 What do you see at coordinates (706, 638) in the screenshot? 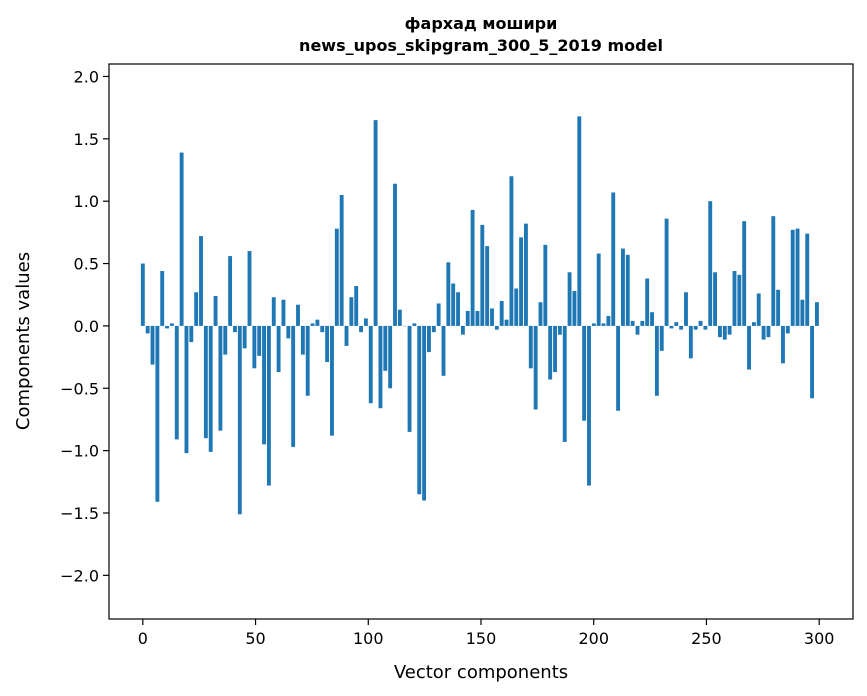
I see `x-tick-label: 250` at bounding box center [706, 638].